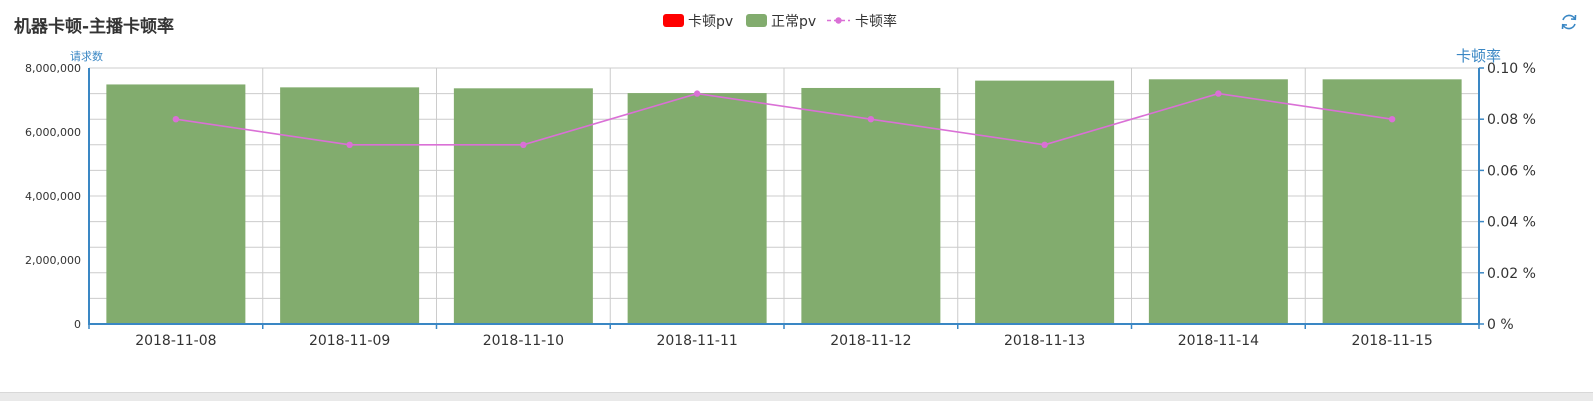 The height and width of the screenshot is (401, 1593). What do you see at coordinates (77, 324) in the screenshot?
I see `left-tick-label: 0` at bounding box center [77, 324].